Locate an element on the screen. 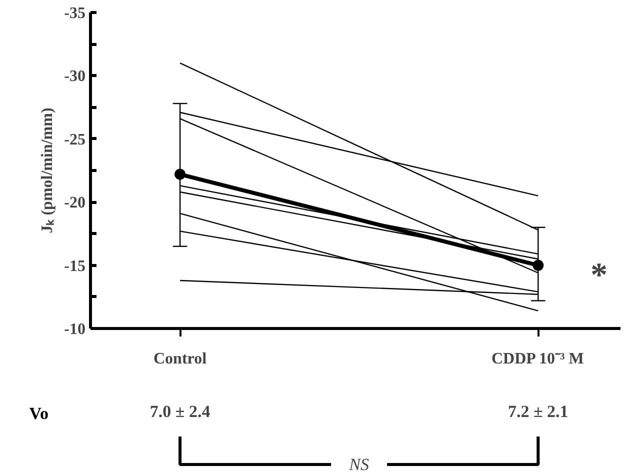 The image size is (631, 476). y-tick-label: -25 is located at coordinates (75, 139).